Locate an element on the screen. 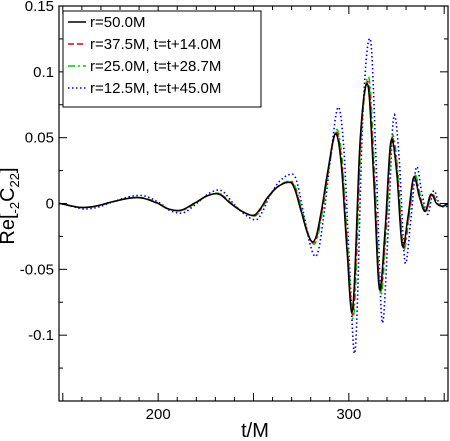  y-label-sub-pre: -2 is located at coordinates (14, 208).